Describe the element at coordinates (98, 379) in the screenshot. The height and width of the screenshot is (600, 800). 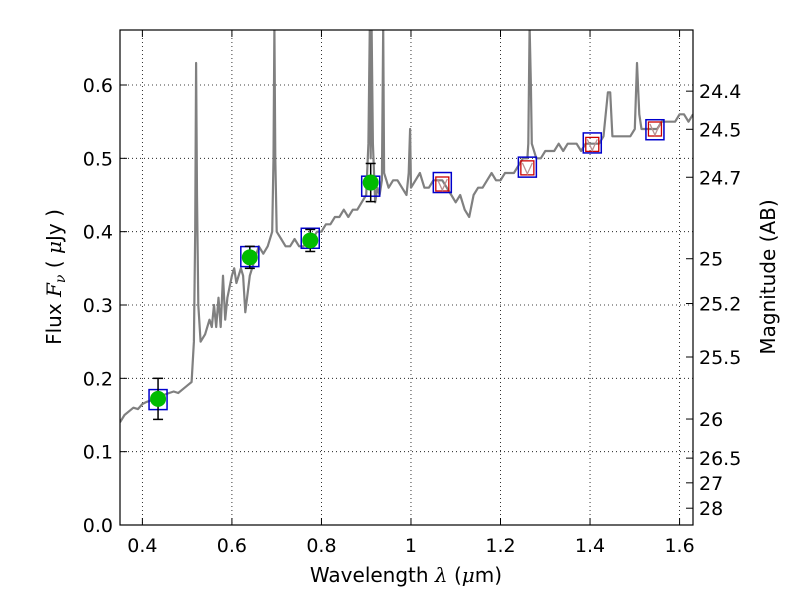
I see `y-tick-label: 0.2` at that location.